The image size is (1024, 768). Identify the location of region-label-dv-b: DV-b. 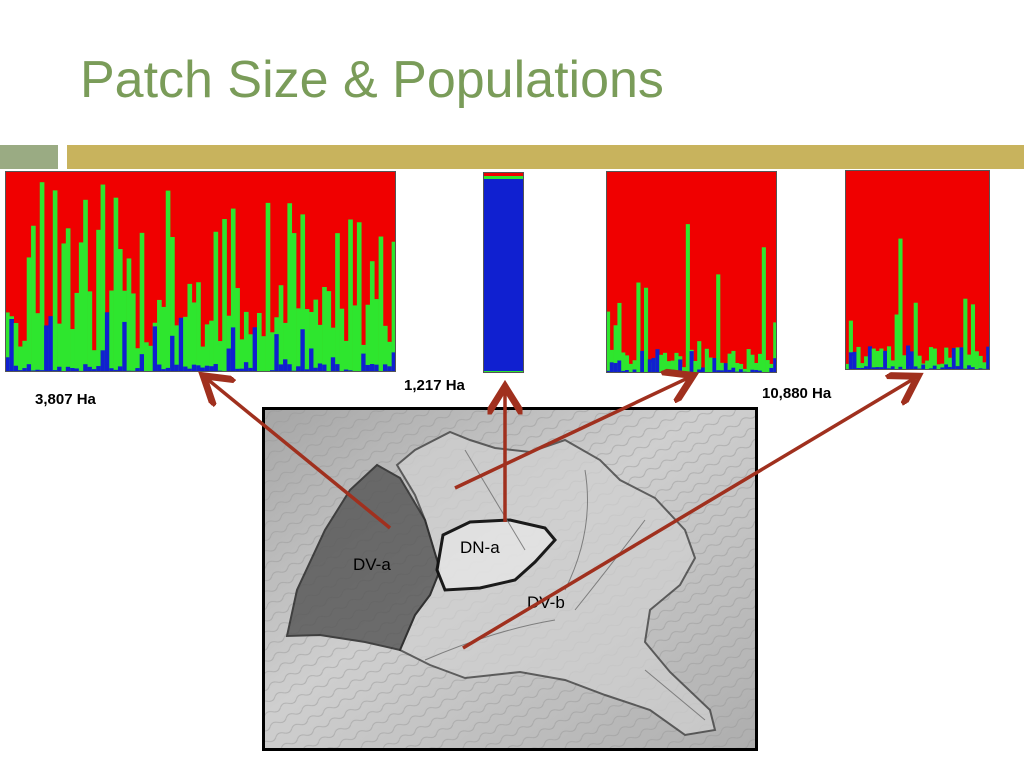
(546, 602).